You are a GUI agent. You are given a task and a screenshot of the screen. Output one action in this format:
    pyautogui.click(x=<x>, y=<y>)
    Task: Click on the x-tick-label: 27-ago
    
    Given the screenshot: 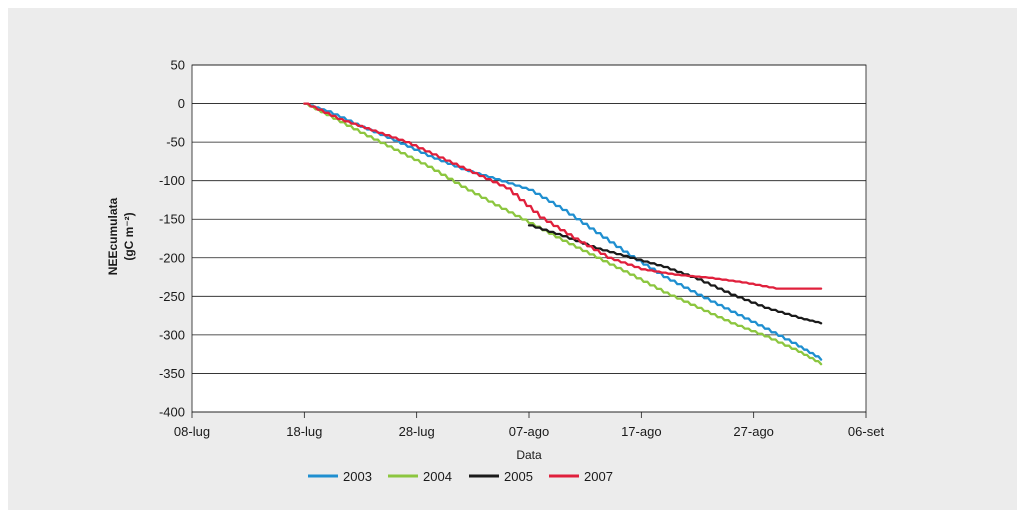 What is the action you would take?
    pyautogui.click(x=753, y=431)
    